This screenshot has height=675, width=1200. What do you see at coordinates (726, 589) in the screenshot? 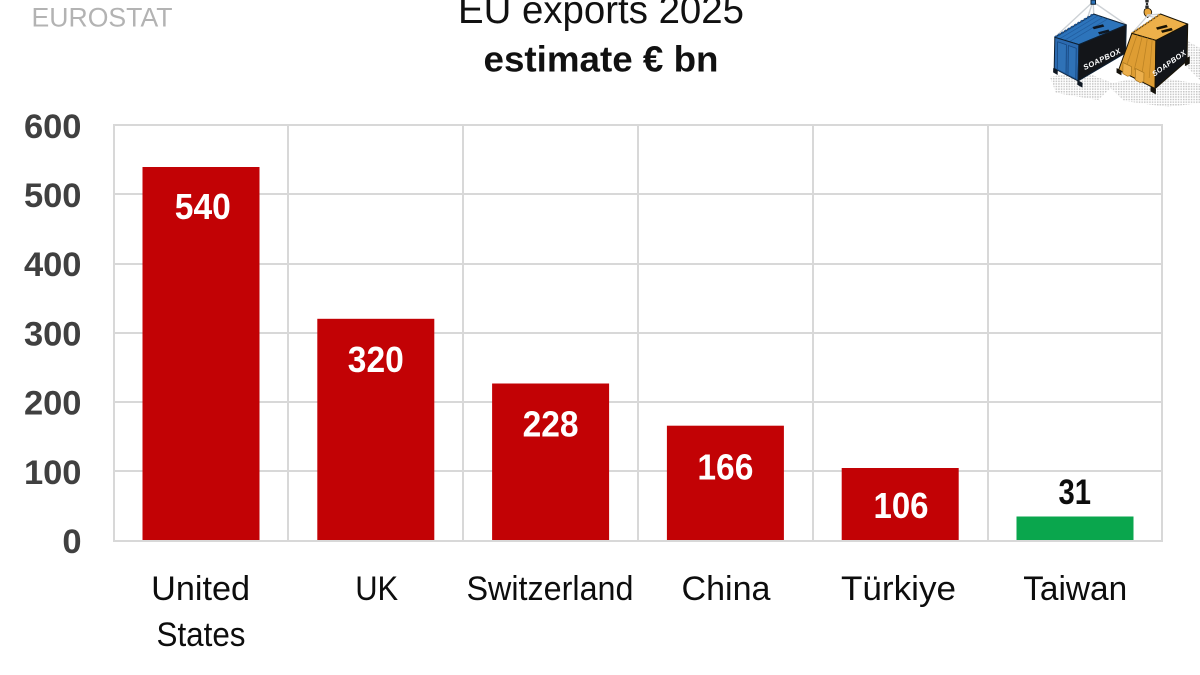
I see `svg-text: China` at bounding box center [726, 589].